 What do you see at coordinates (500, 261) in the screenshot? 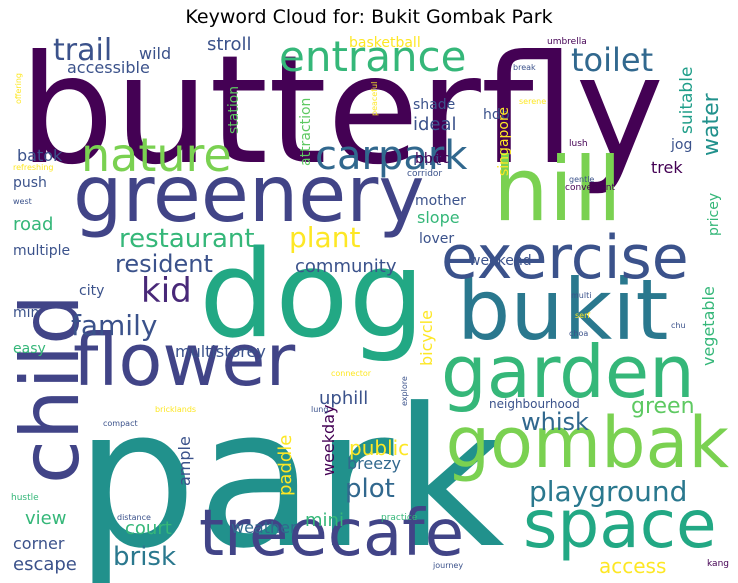
I see `cloud-word: weekend` at bounding box center [500, 261].